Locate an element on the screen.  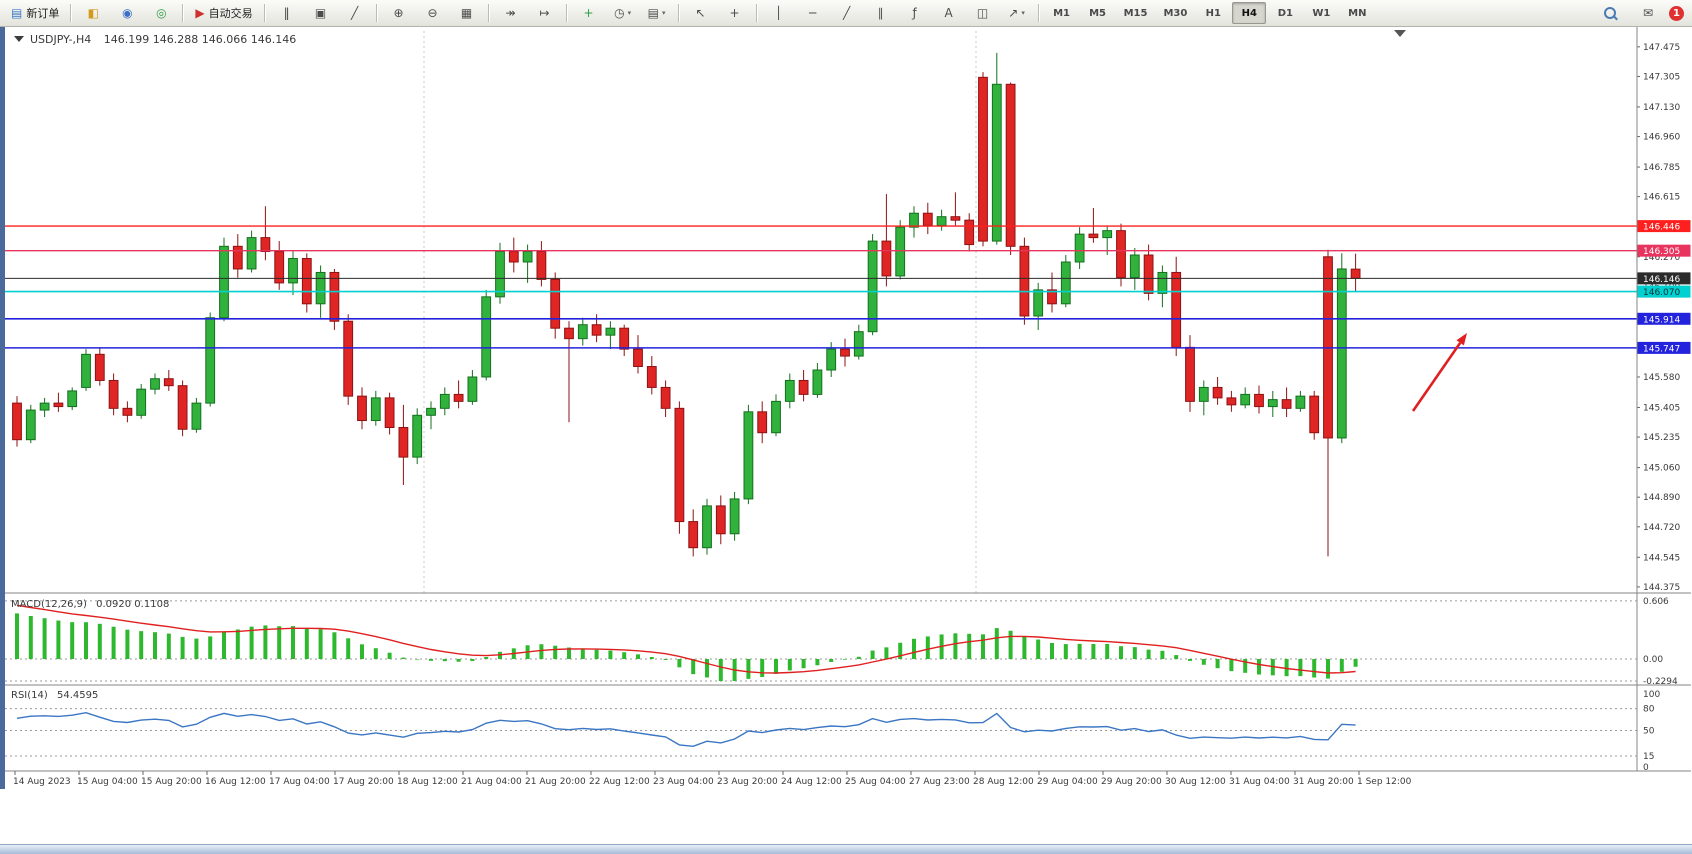
time-axis-label: 21 Aug 04:00 is located at coordinates (491, 782).